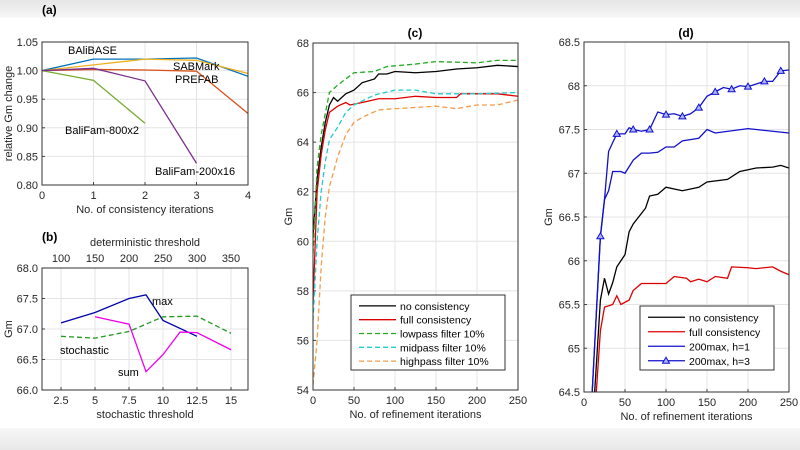 Image resolution: width=800 pixels, height=450 pixels. What do you see at coordinates (574, 349) in the screenshot?
I see `y-tick-label: 65` at bounding box center [574, 349].